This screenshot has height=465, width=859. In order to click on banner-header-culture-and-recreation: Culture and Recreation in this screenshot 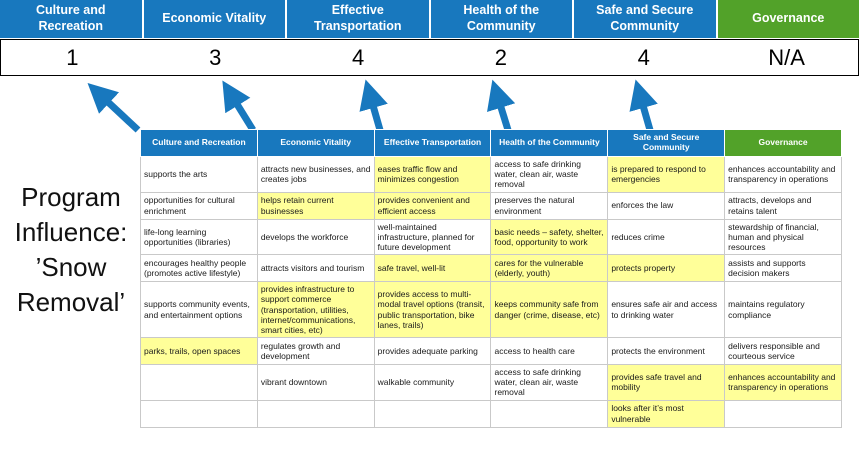, I will do `click(71, 19)`.